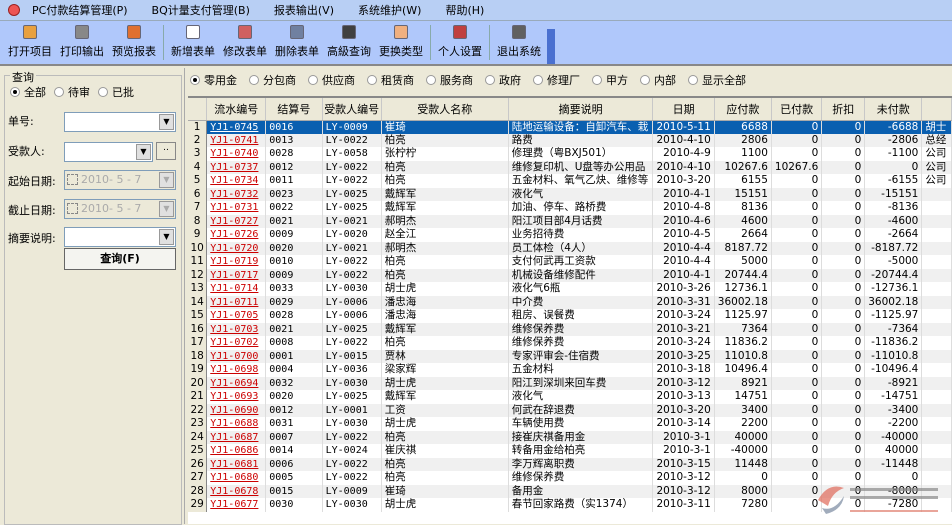 Image resolution: width=952 pixels, height=525 pixels. Describe the element at coordinates (82, 42) in the screenshot. I see `toolbar-button: 打印输出` at that location.